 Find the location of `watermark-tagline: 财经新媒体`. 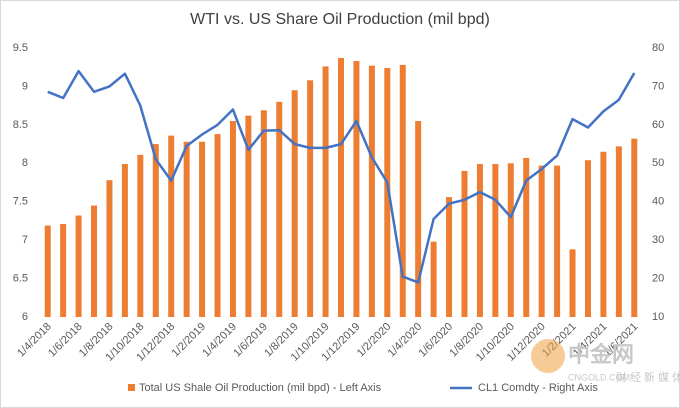

watermark-tagline: 财经新媒体 is located at coordinates (648, 377).